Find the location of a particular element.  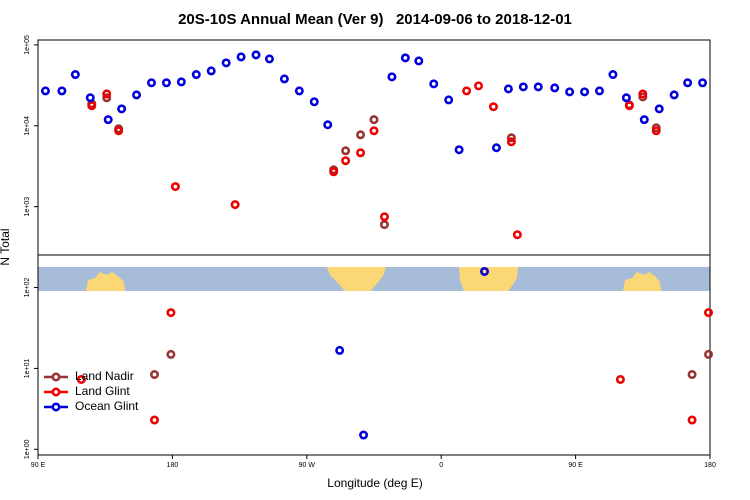

legend-label: Land Nadir is located at coordinates (104, 376).